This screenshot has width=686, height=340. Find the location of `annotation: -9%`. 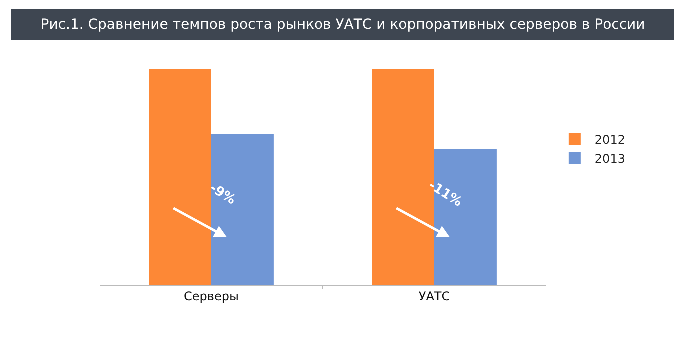

annotation: -9% is located at coordinates (222, 194).